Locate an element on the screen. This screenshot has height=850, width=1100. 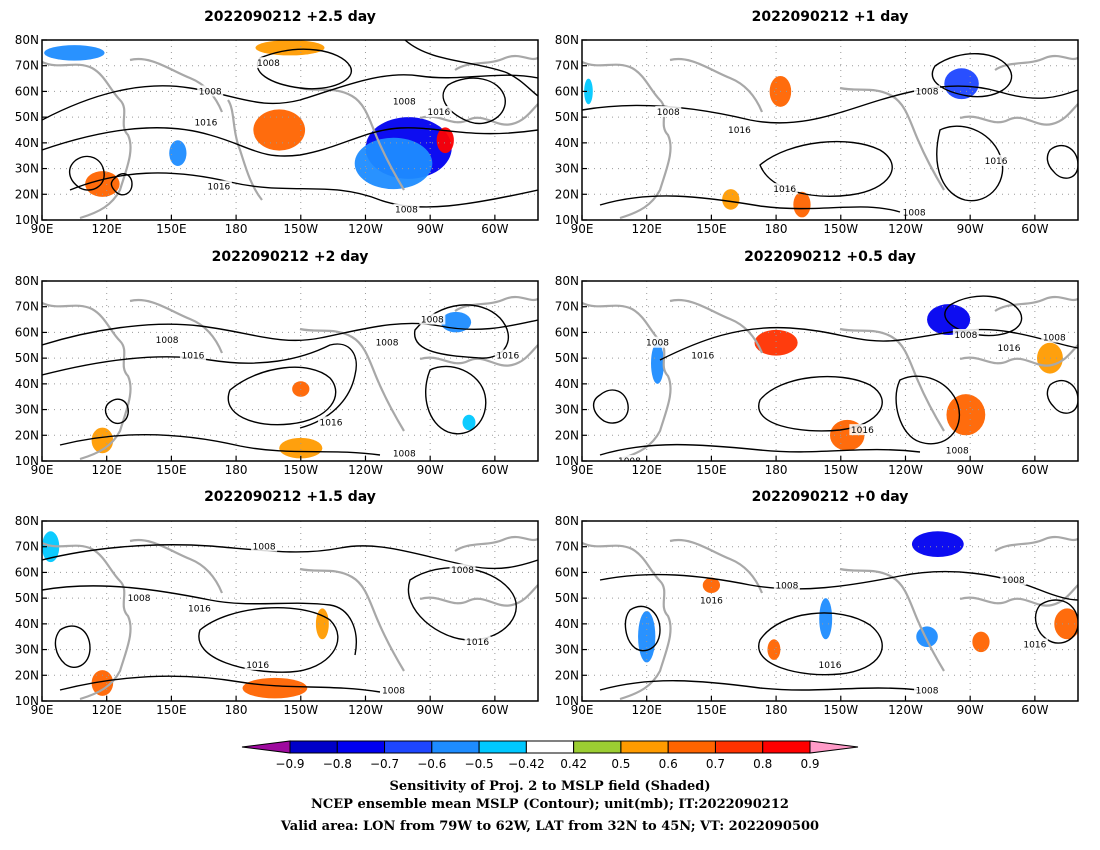
y-tick-label: 80N is located at coordinates (27, 281).